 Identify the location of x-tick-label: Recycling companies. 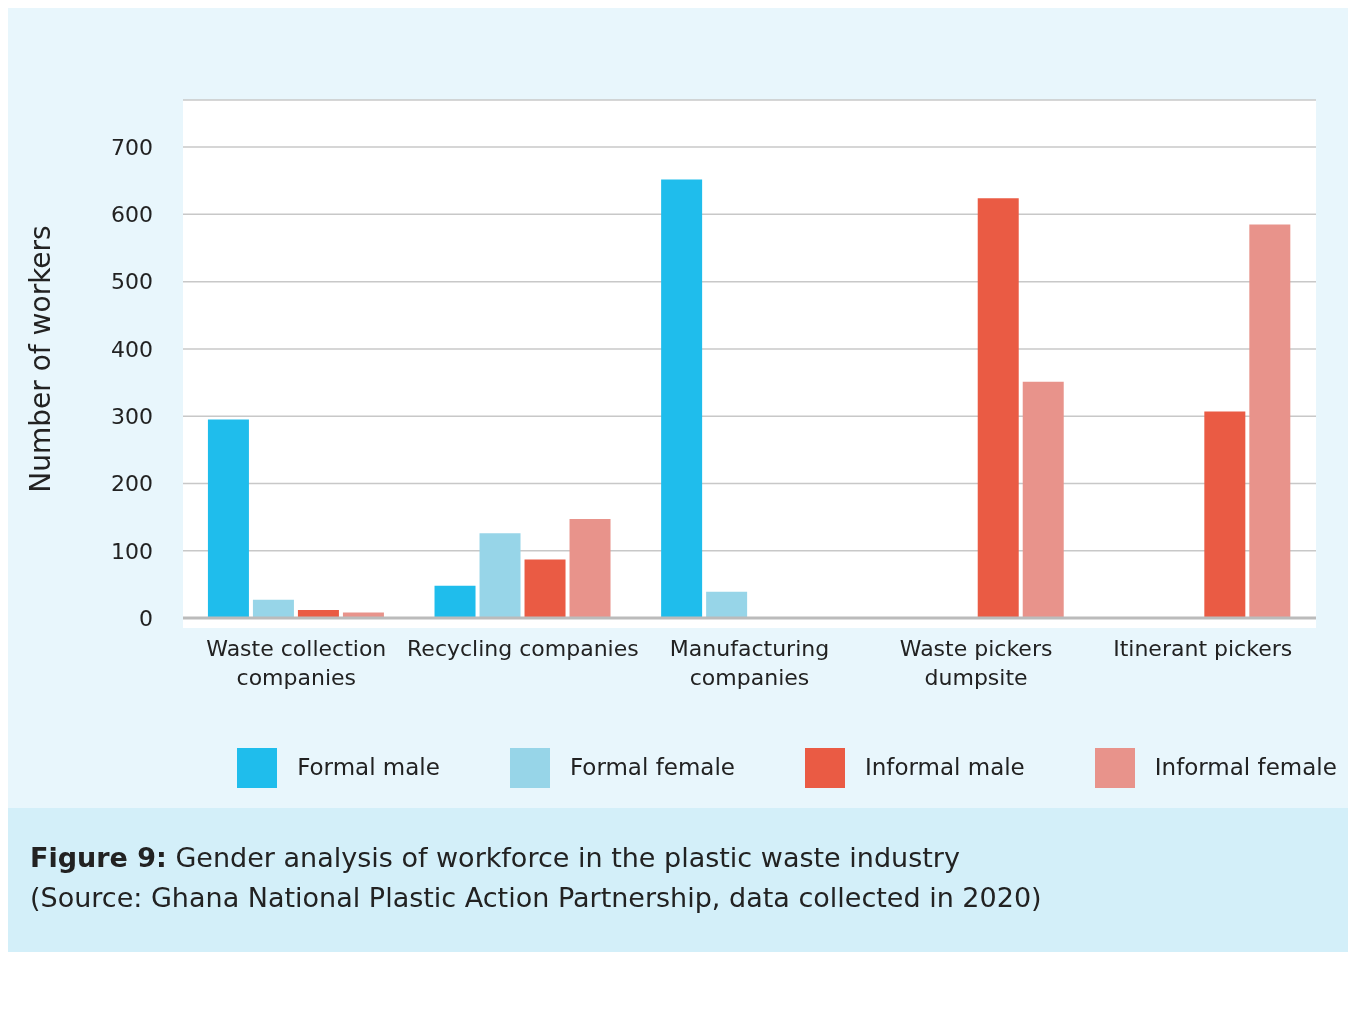
(523, 648).